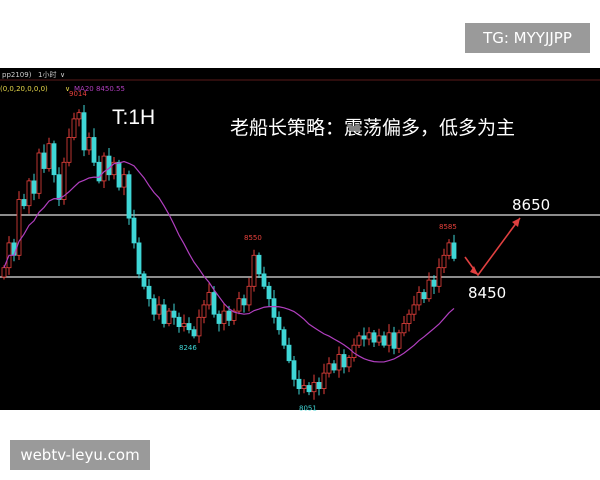 Image resolution: width=600 pixels, height=480 pixels. What do you see at coordinates (300, 246) in the screenshot?
I see `level-lines` at bounding box center [300, 246].